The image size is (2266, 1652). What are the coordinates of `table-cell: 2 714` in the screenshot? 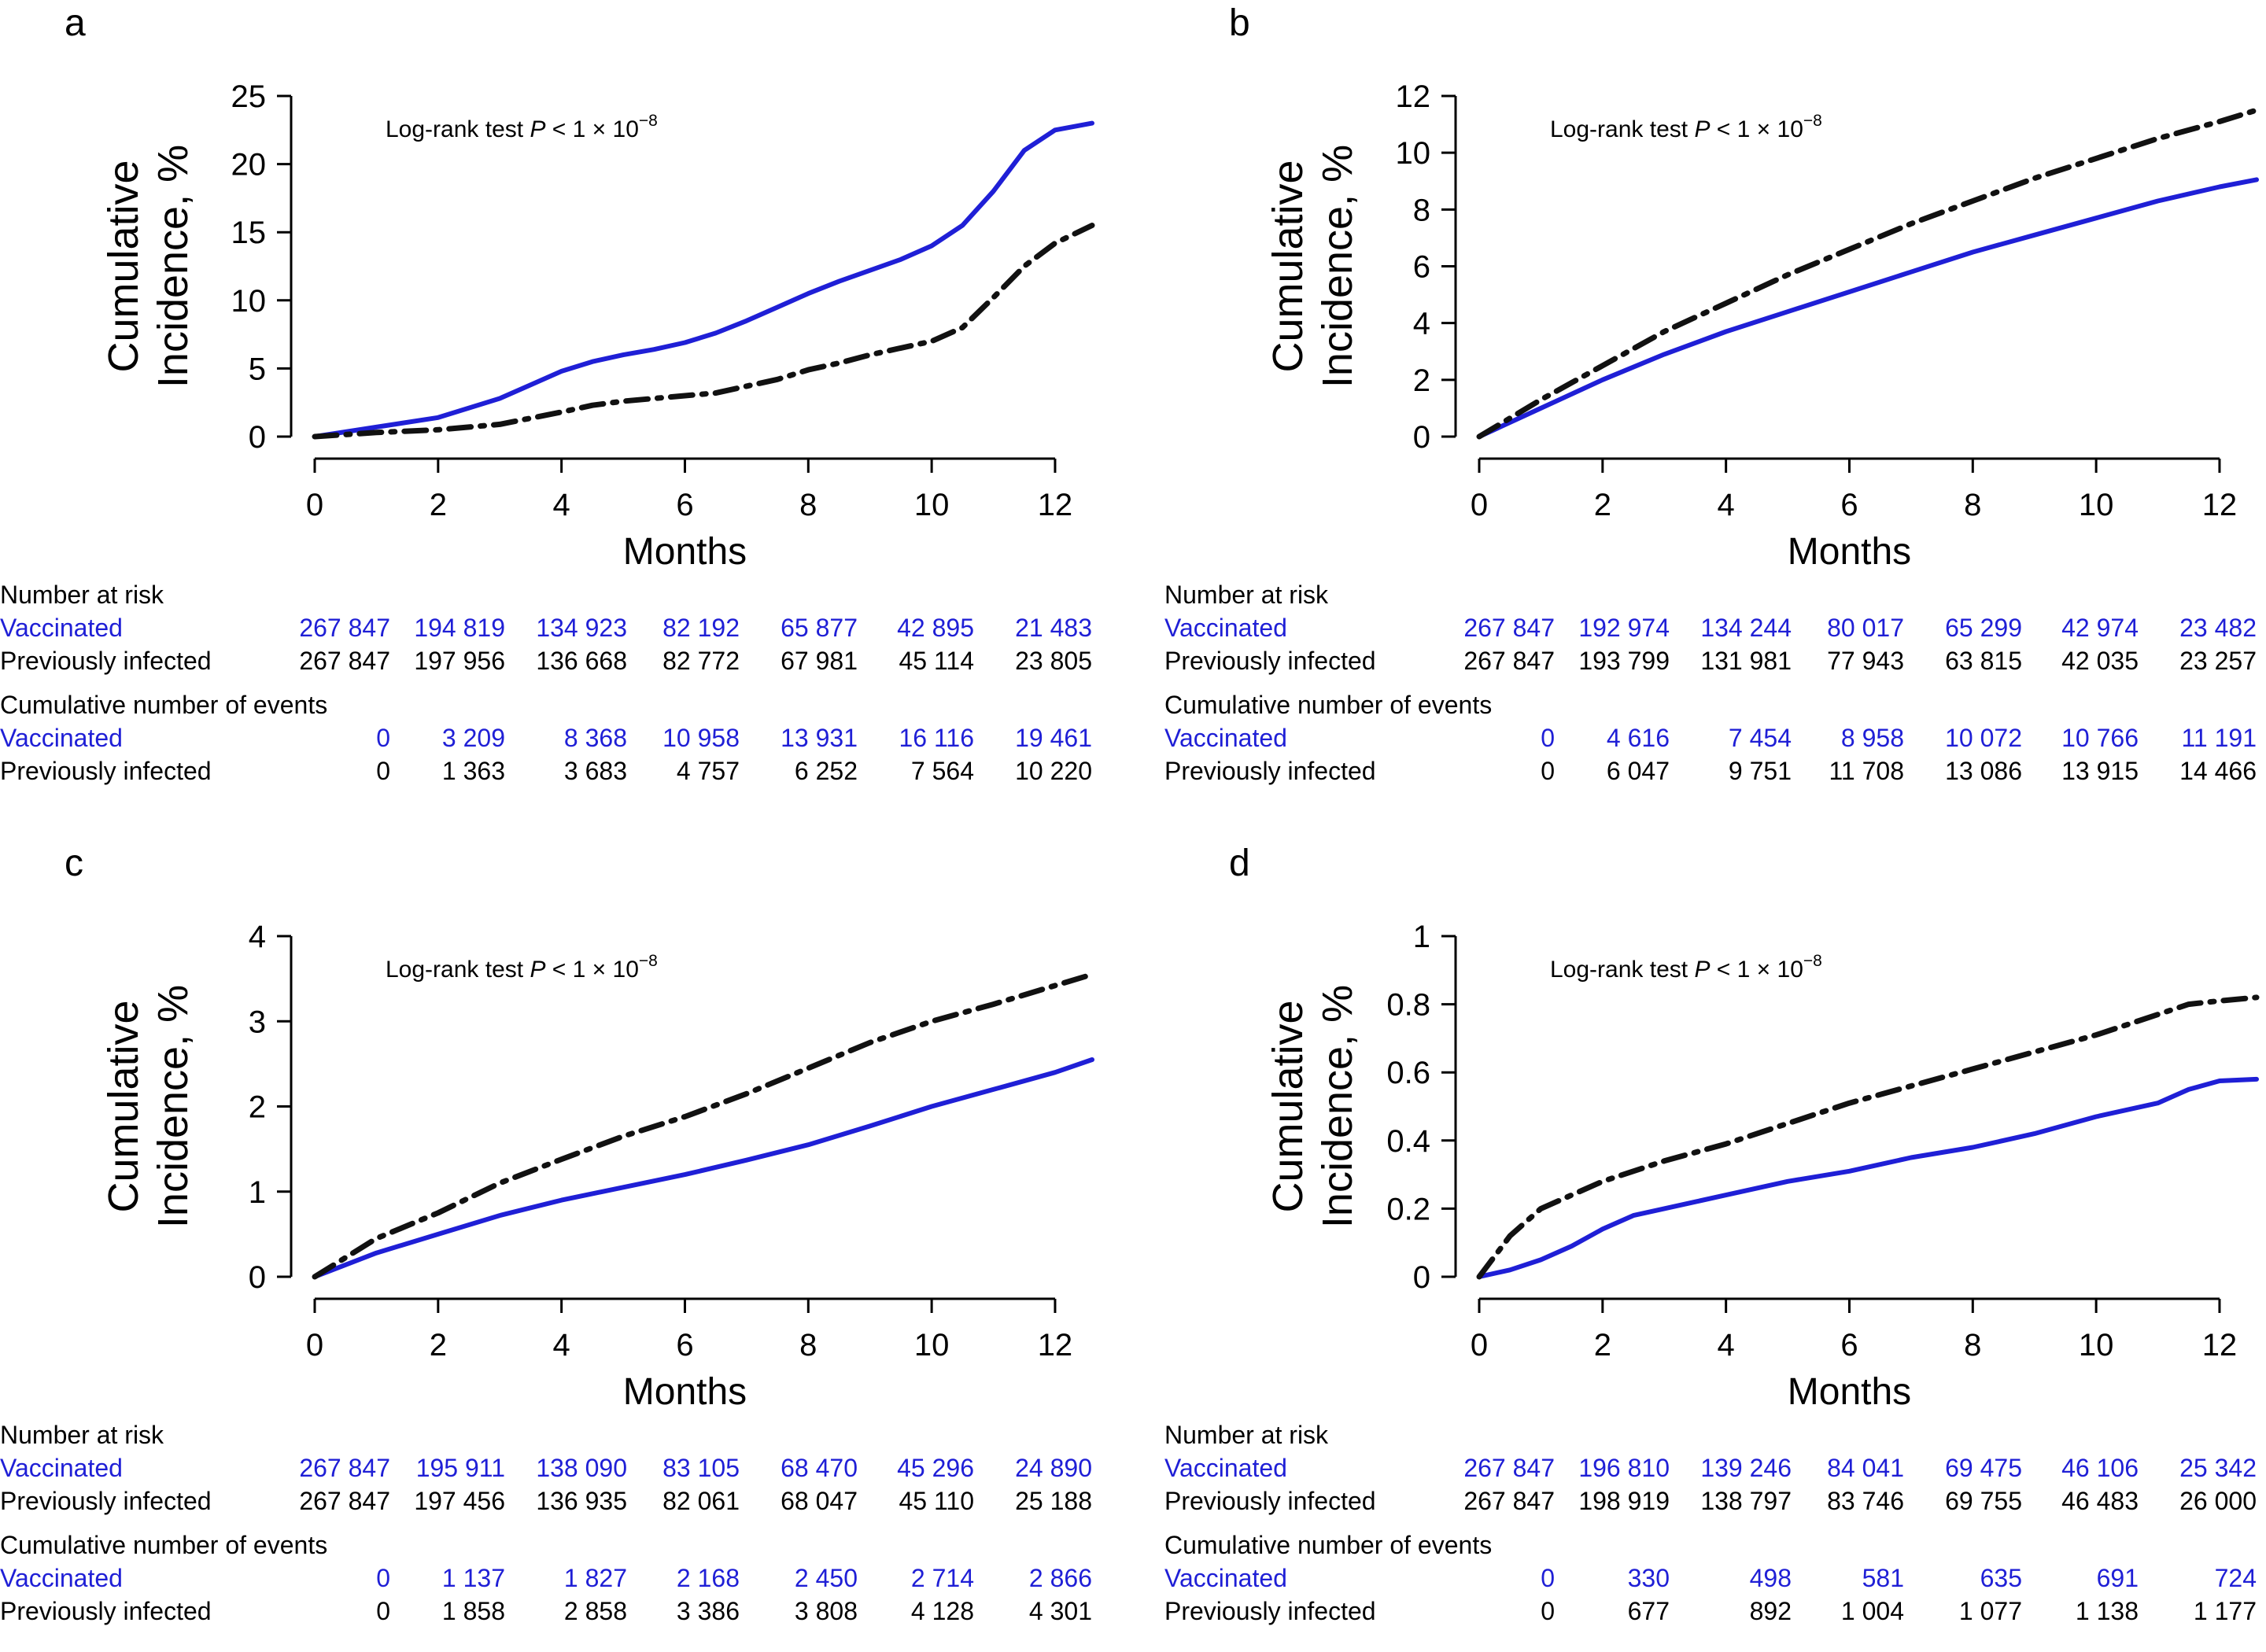 It's located at (942, 1578).